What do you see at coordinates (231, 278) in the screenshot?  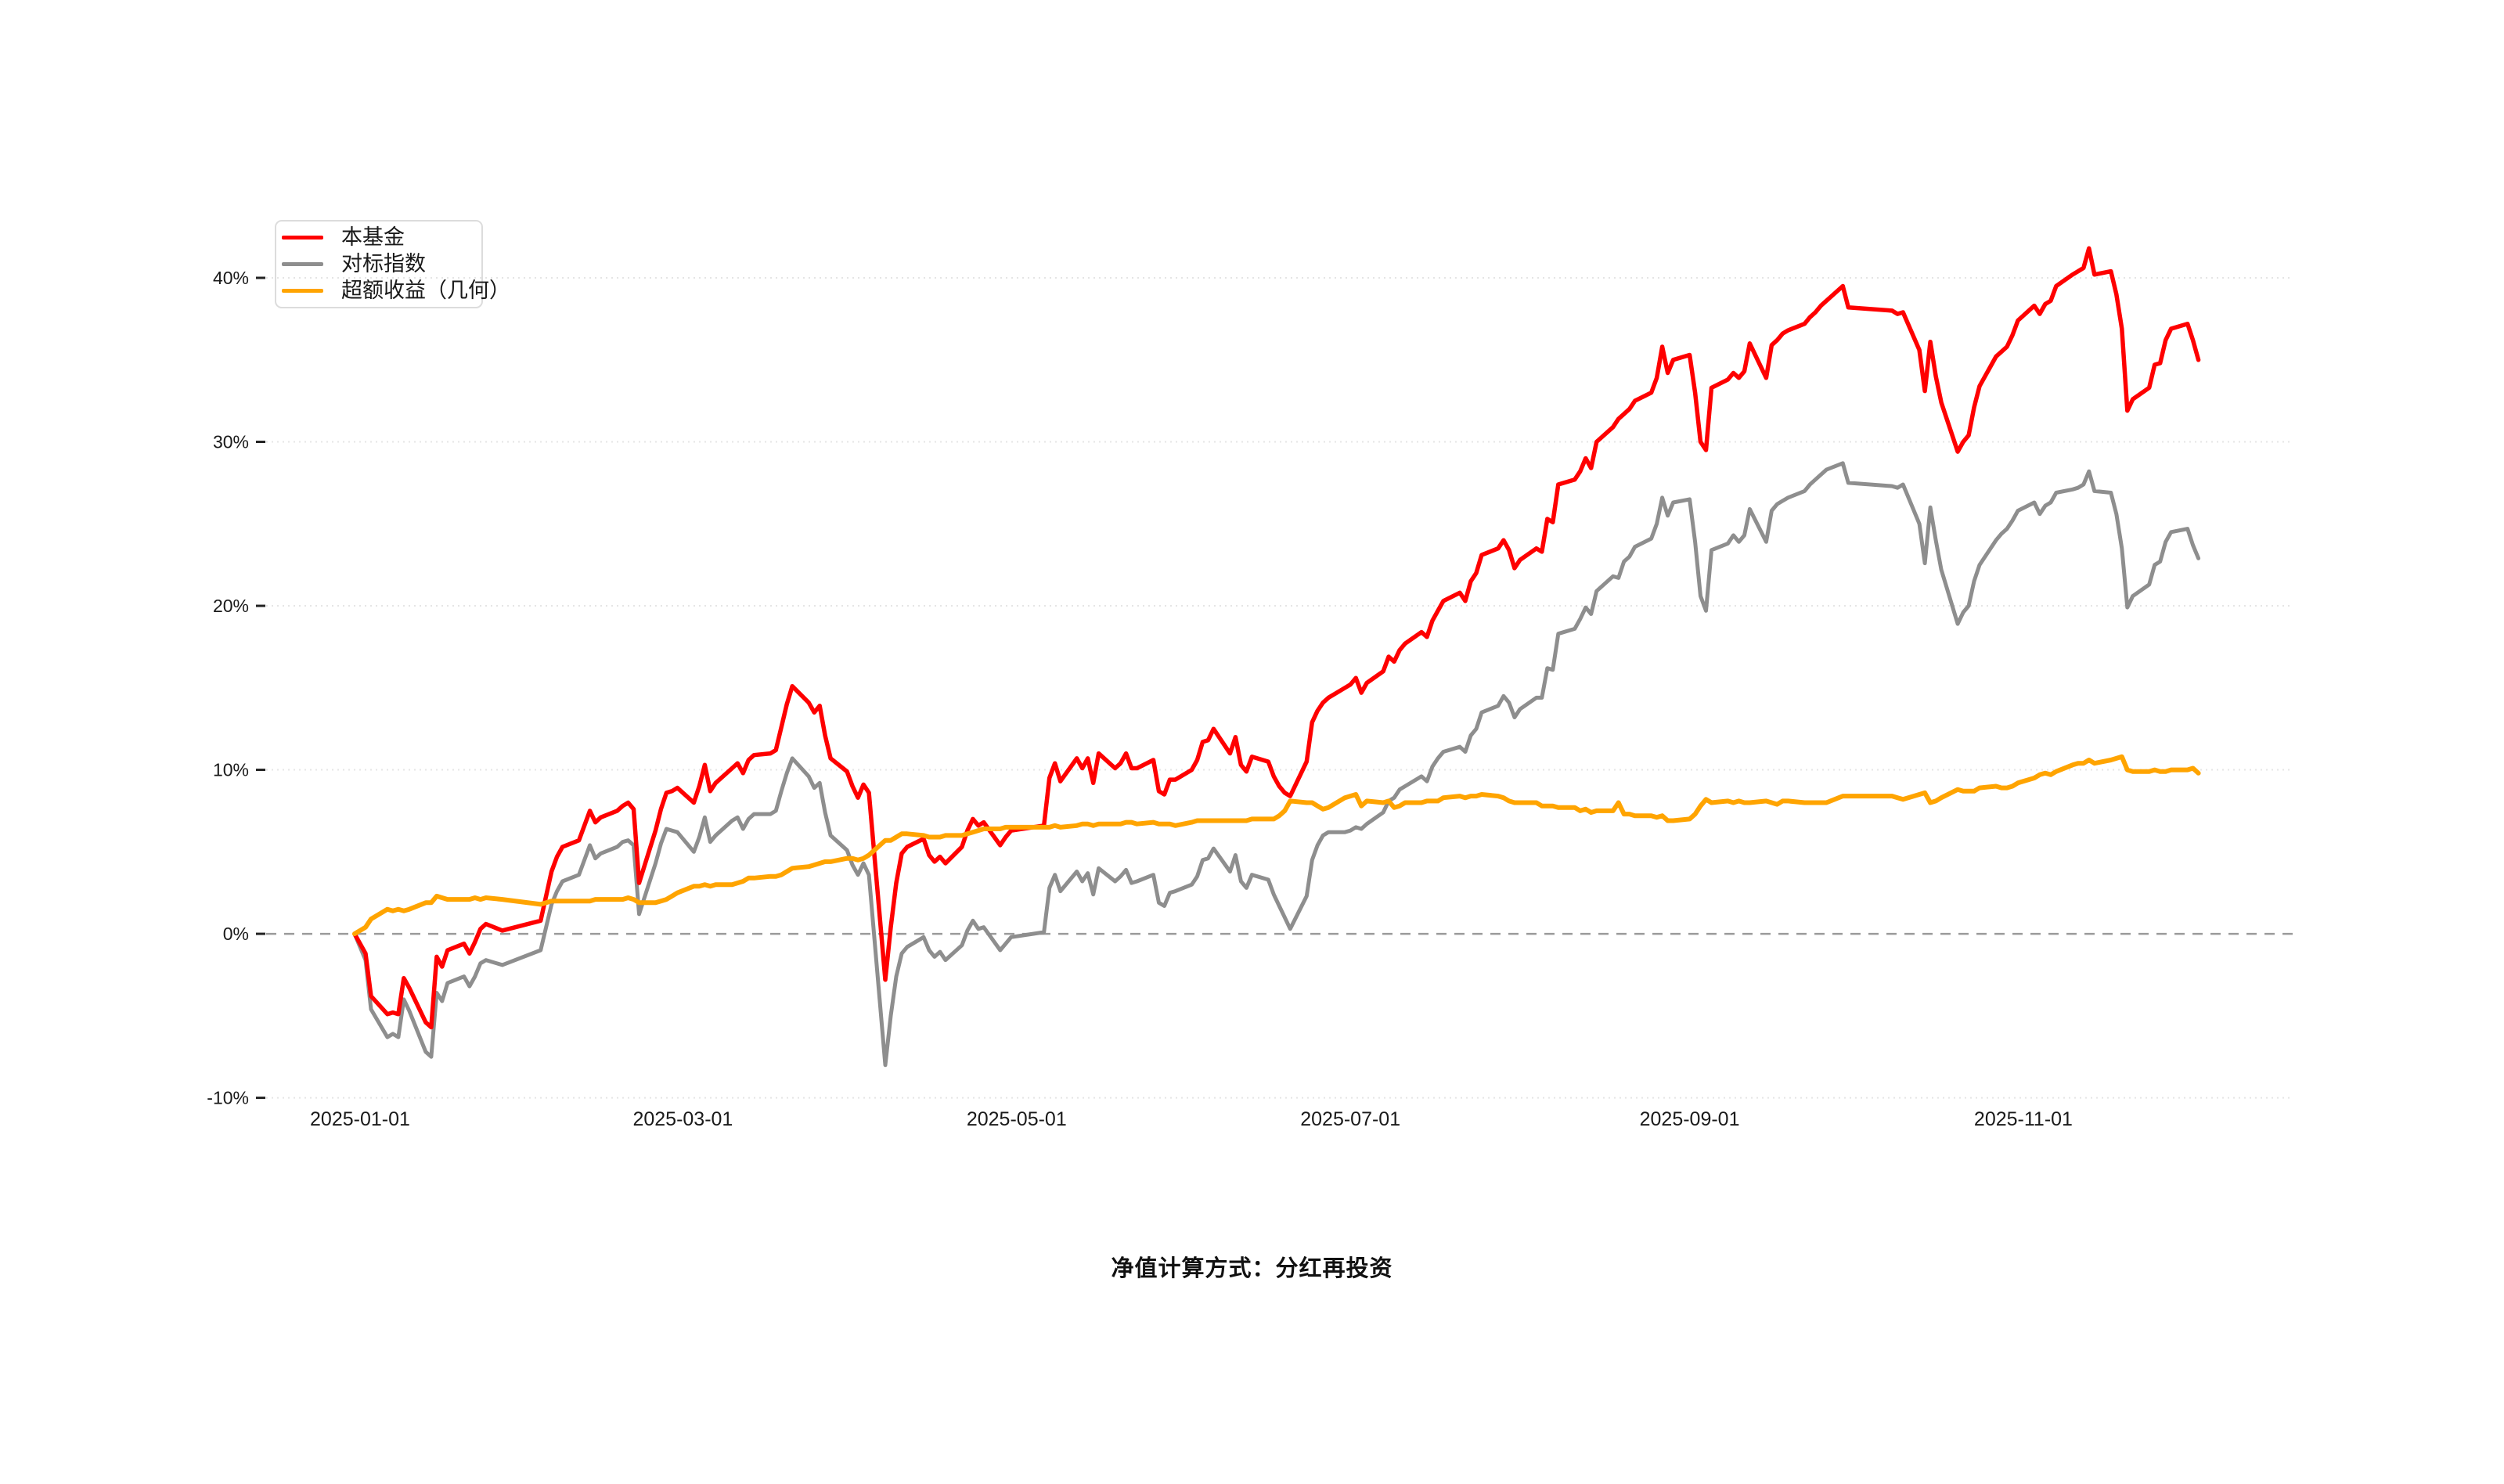 I see `y-tick-label-40: 40%` at bounding box center [231, 278].